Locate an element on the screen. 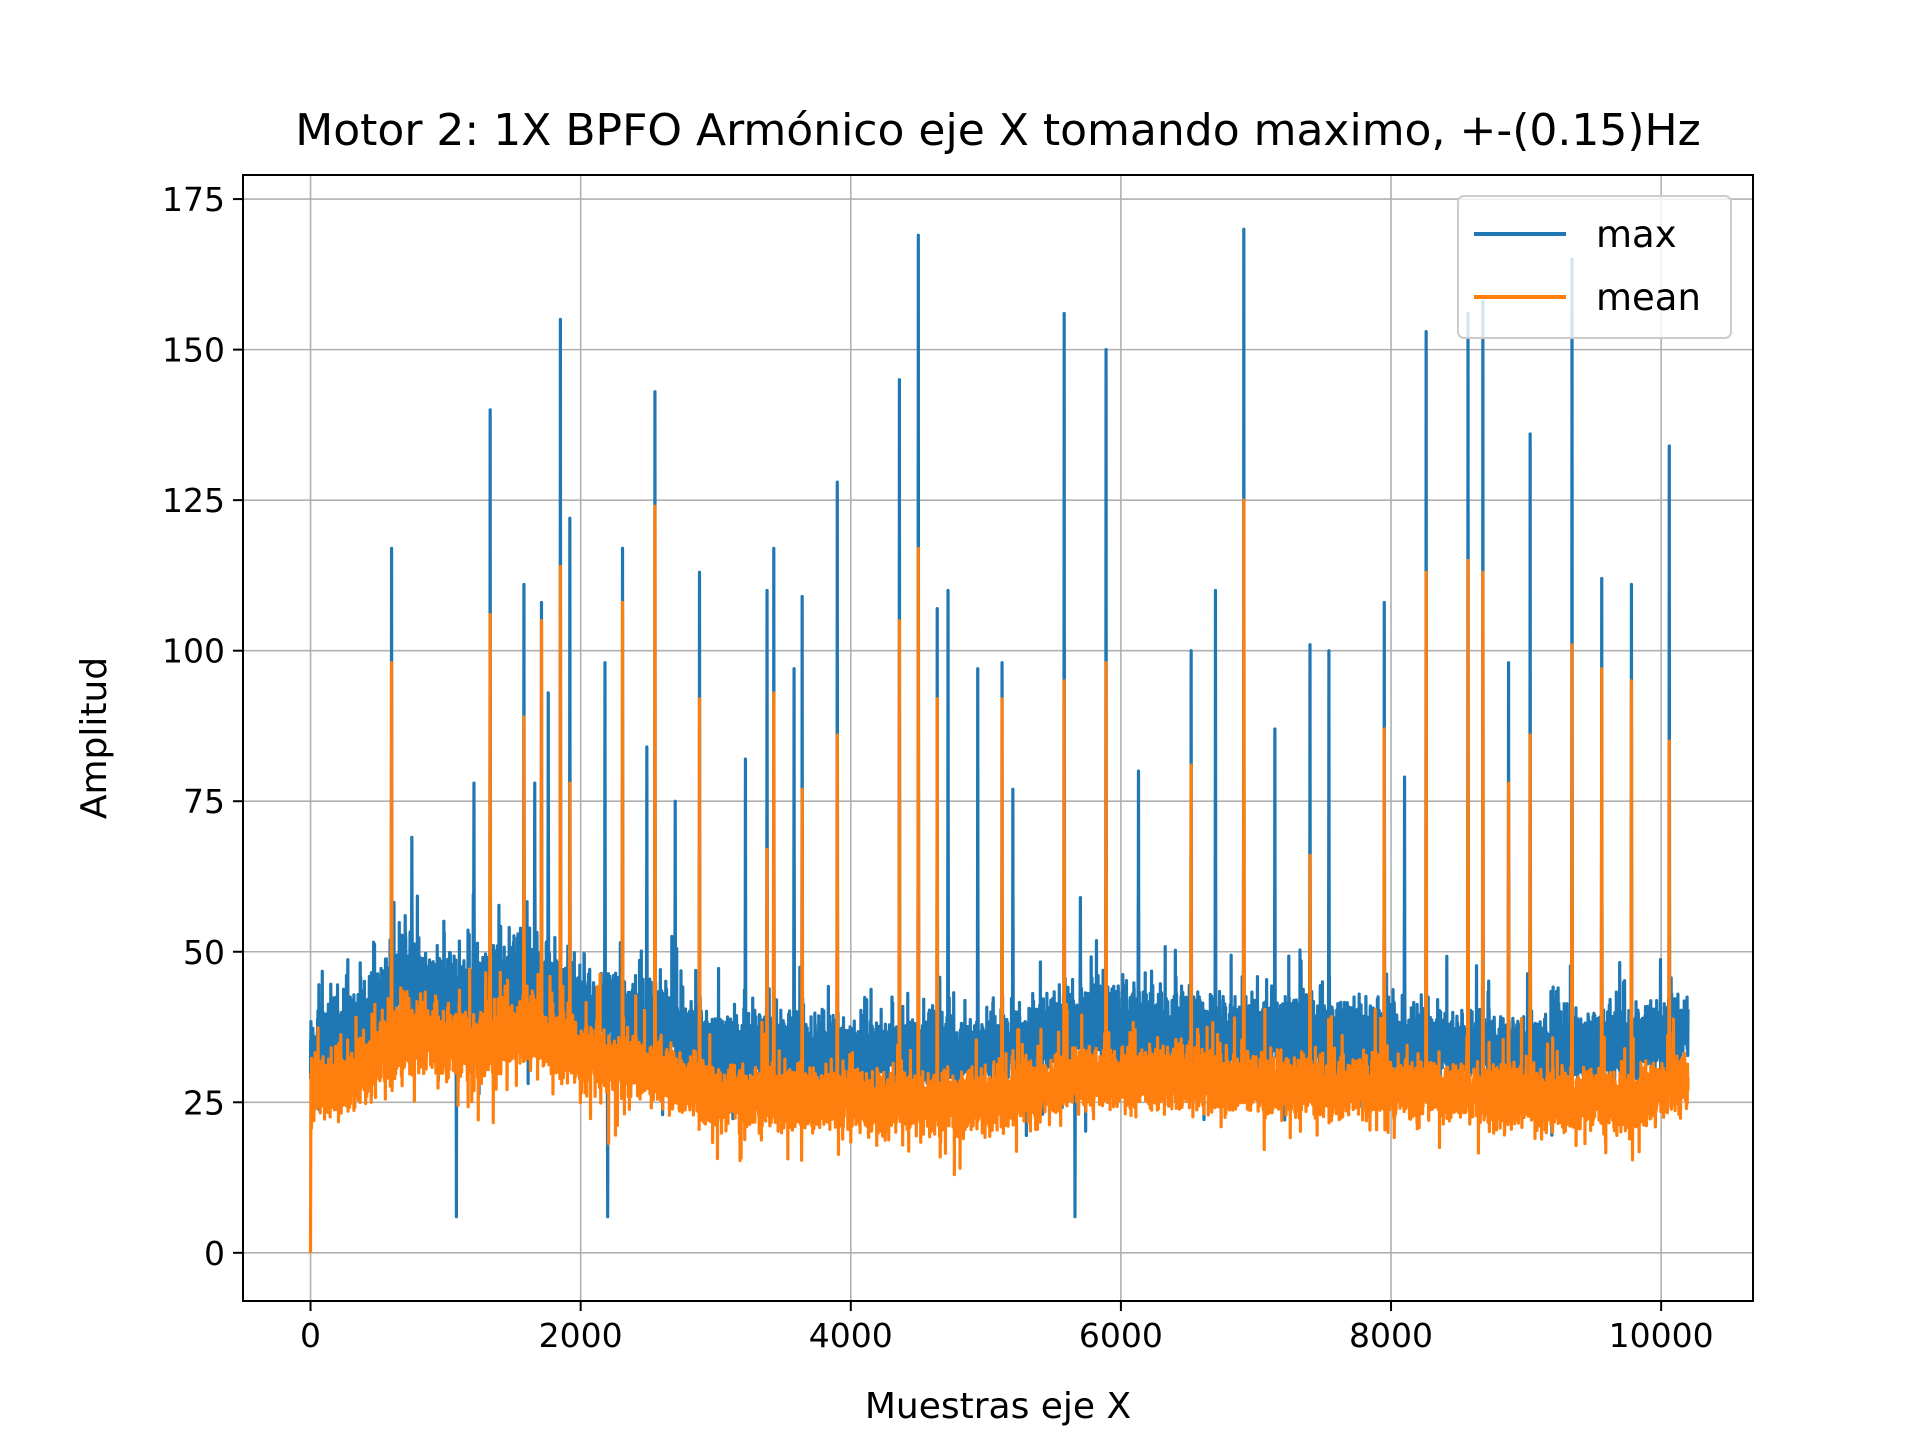  x-tick-label: 0 is located at coordinates (310, 1335).